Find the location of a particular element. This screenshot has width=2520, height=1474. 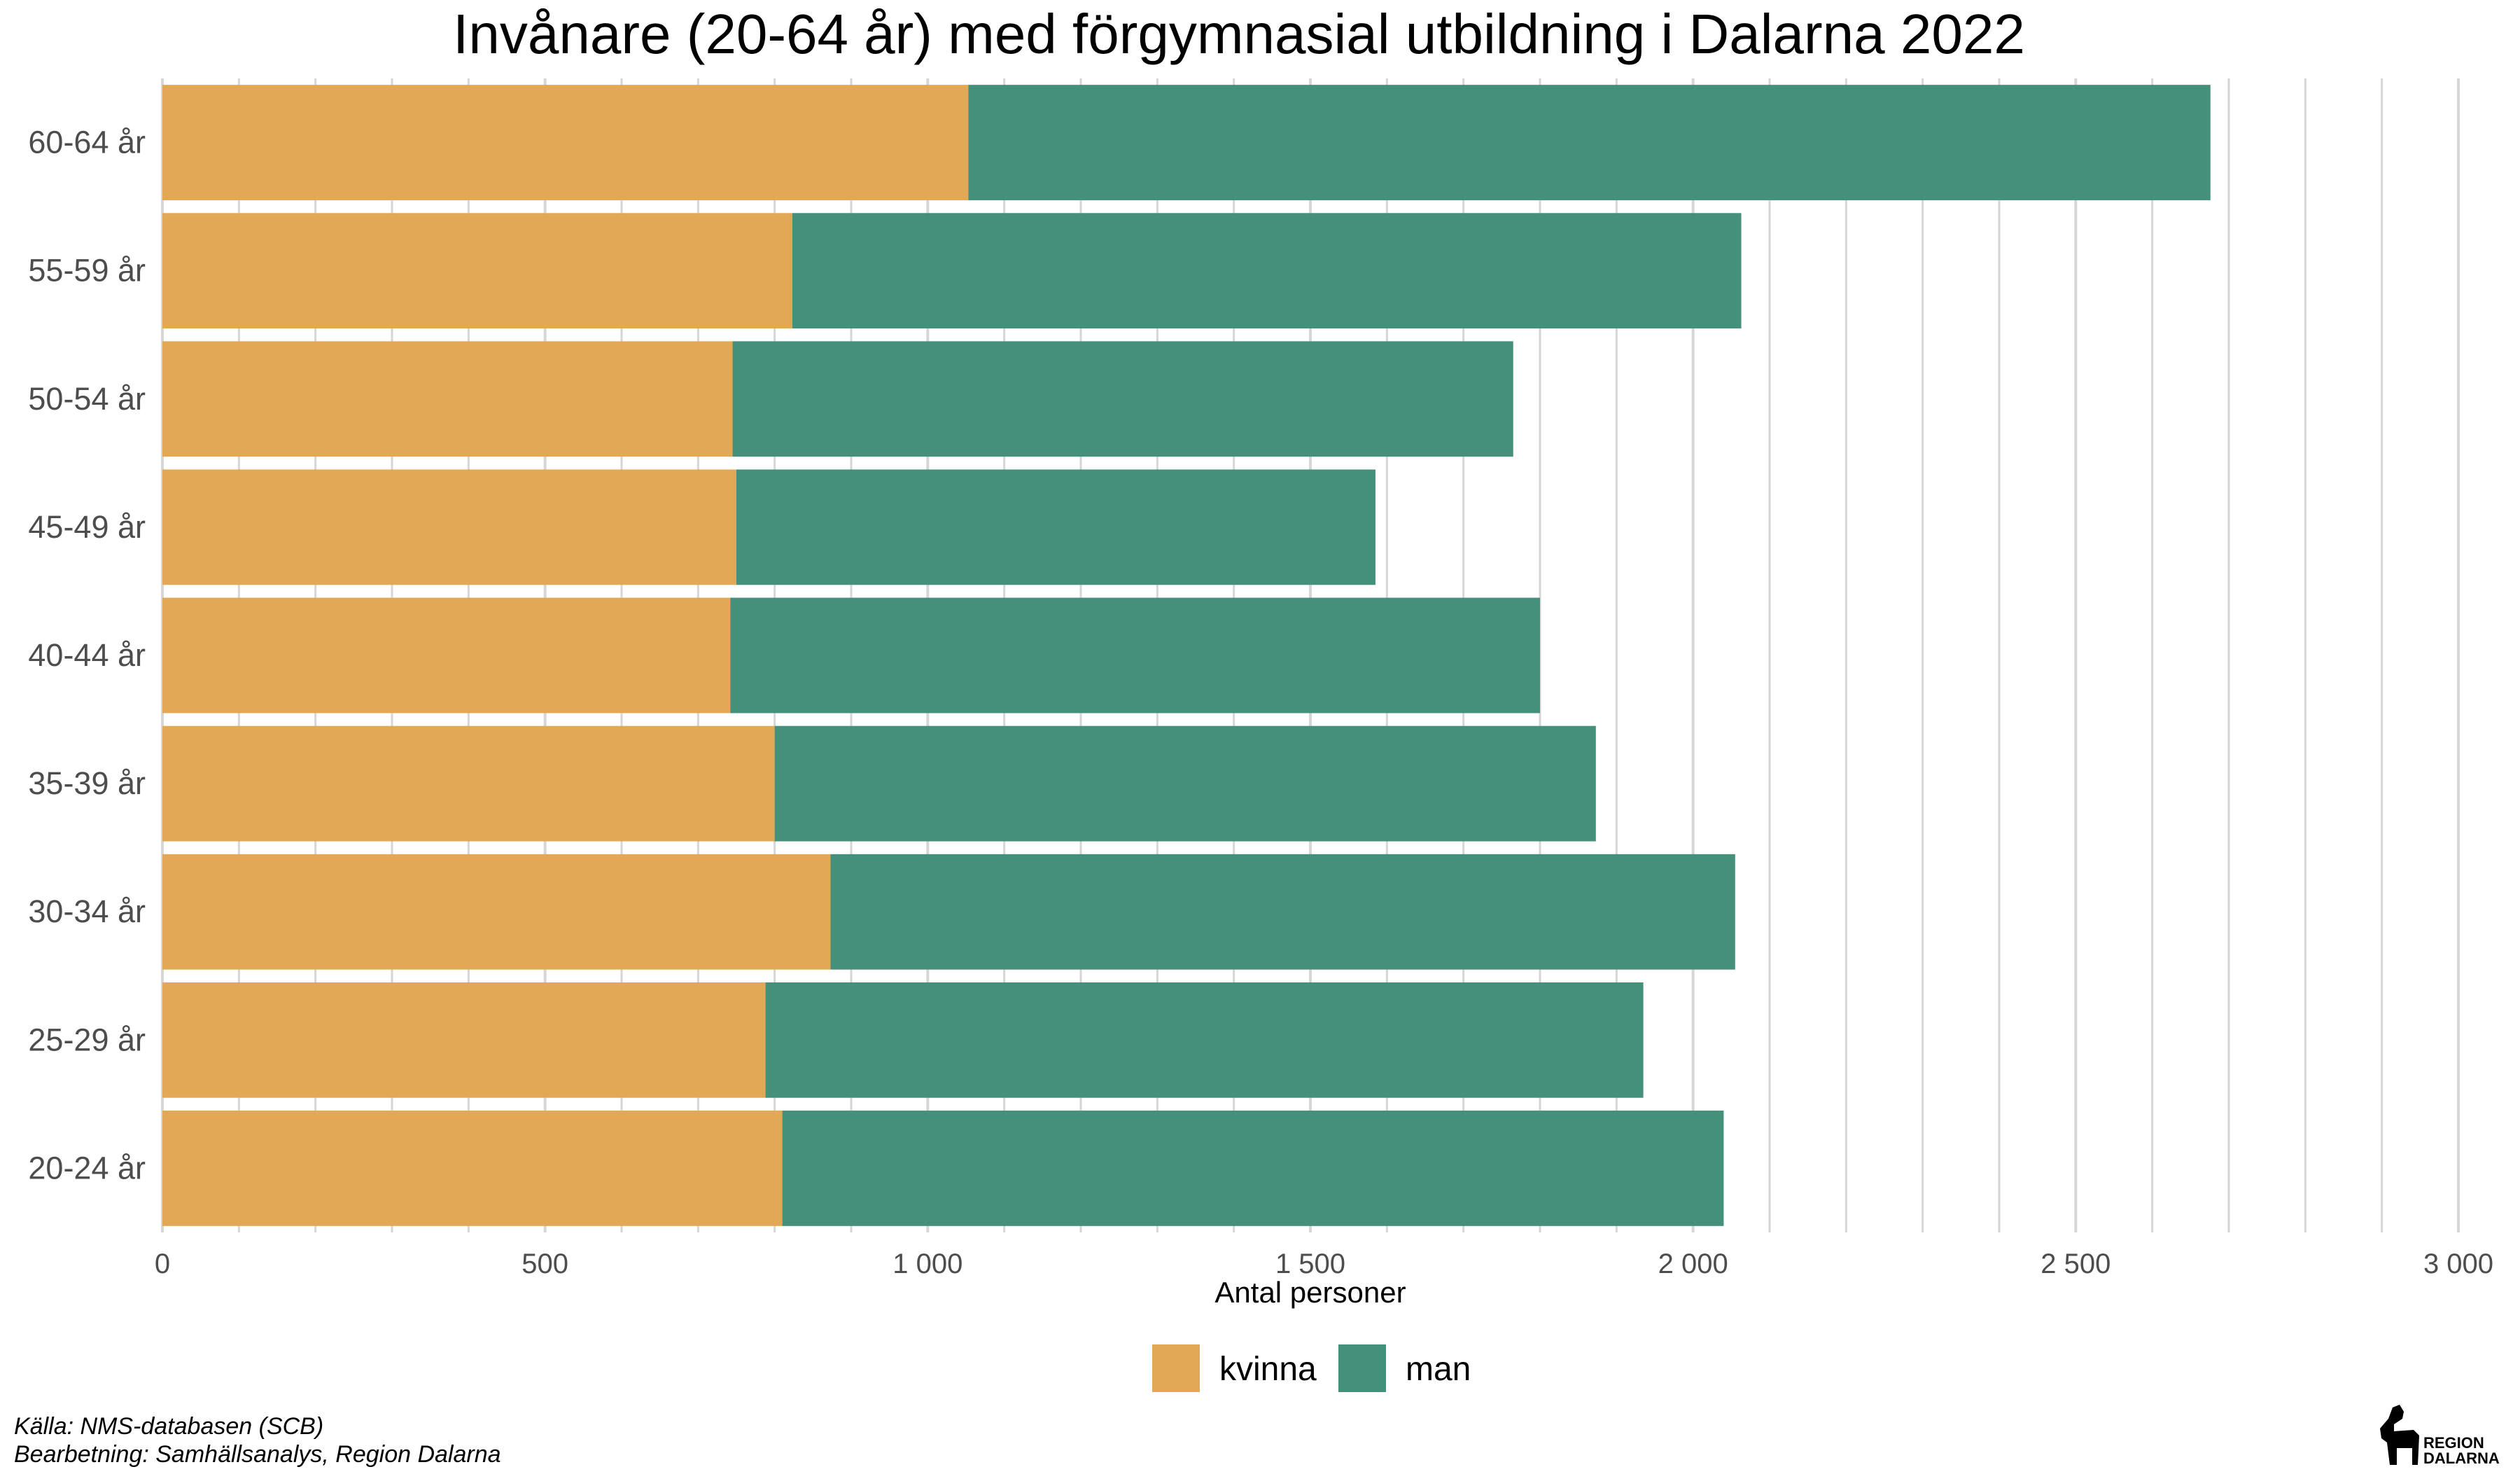

bar-kvinna-25-29-år is located at coordinates (464, 1040).